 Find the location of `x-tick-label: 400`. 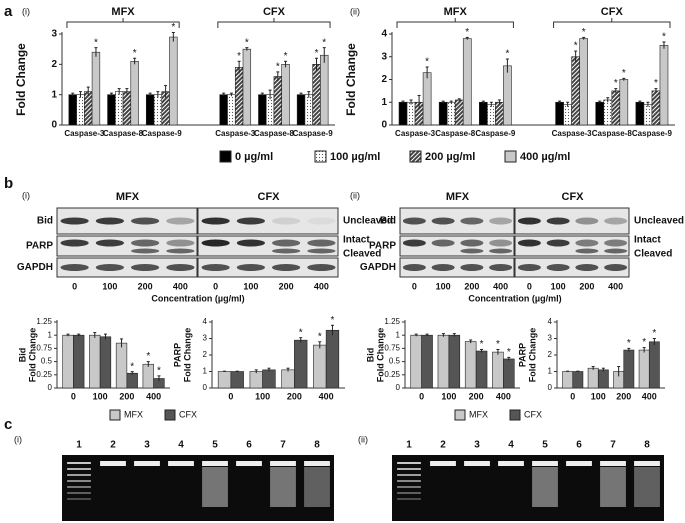

x-tick-label: 400 is located at coordinates (153, 396).